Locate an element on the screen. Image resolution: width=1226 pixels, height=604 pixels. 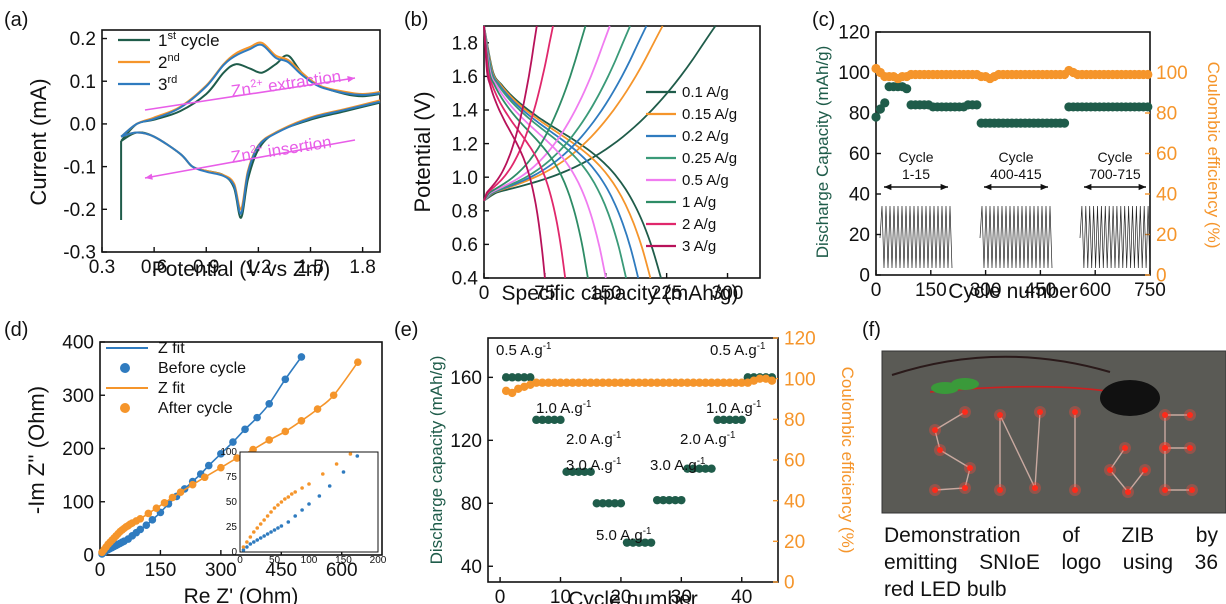
panel-d-xtick-label: 150 is located at coordinates (161, 570).